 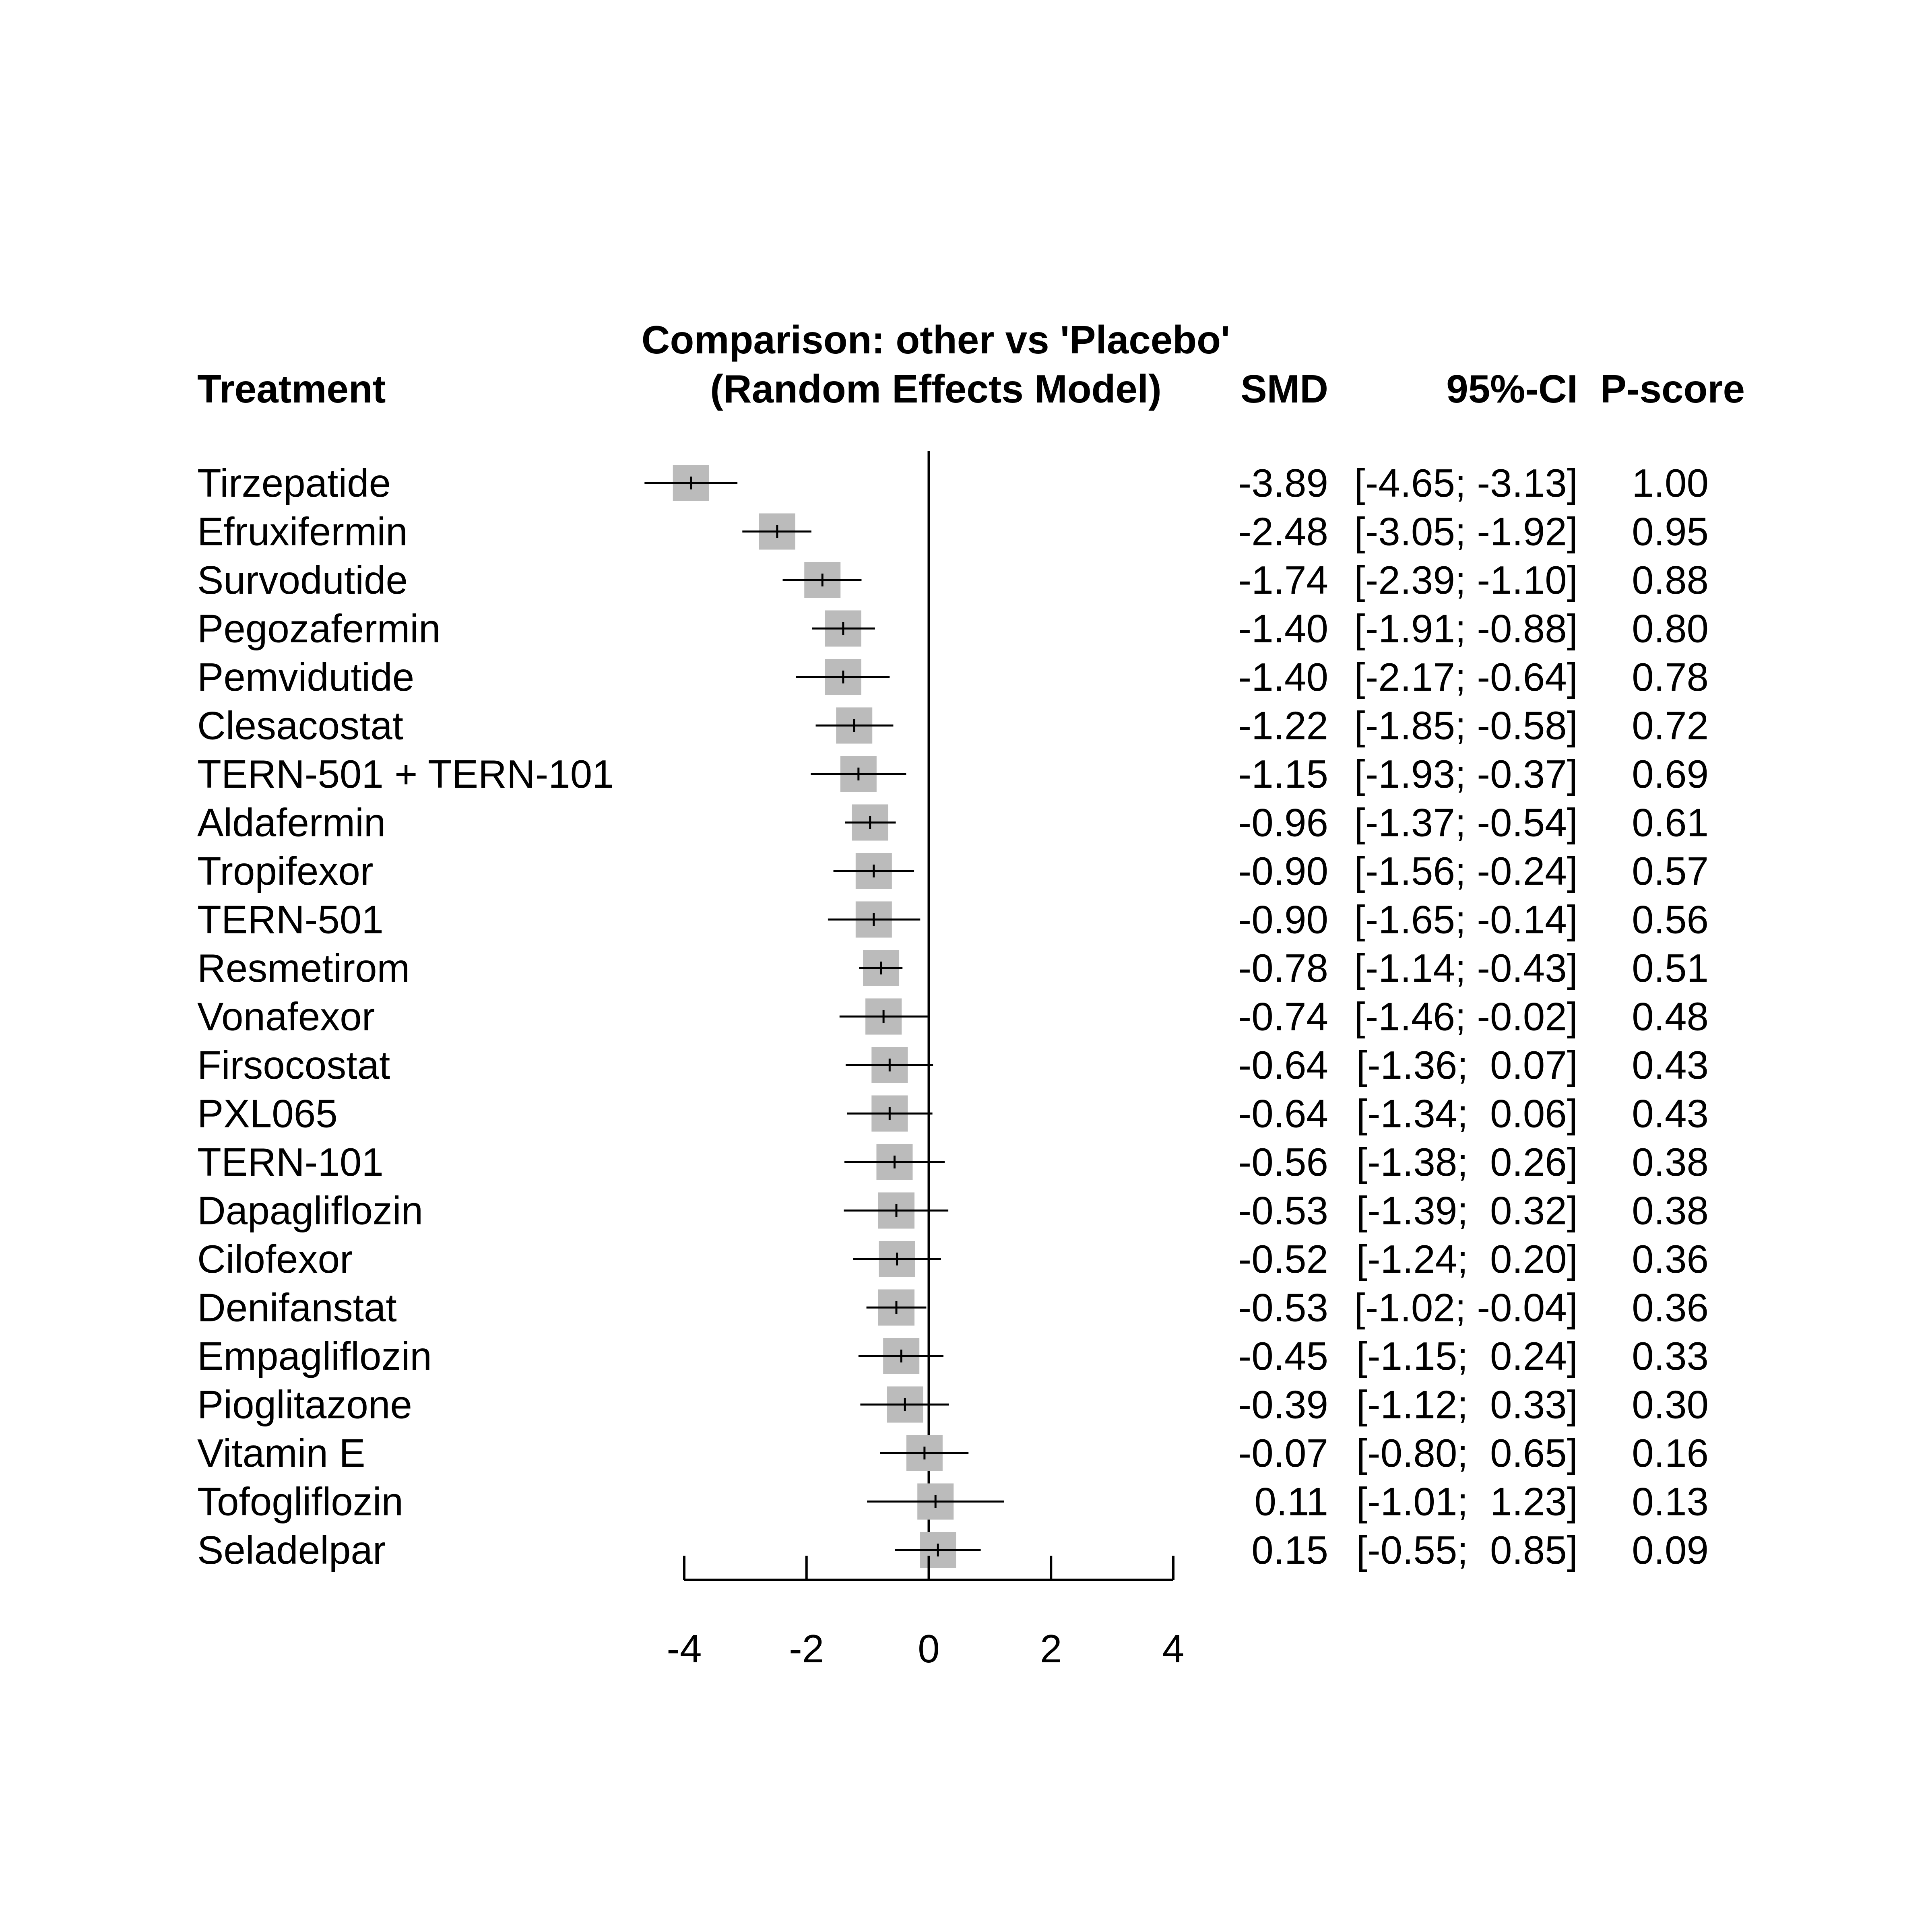 I want to click on smd-value: -0.78, so click(x=1283, y=968).